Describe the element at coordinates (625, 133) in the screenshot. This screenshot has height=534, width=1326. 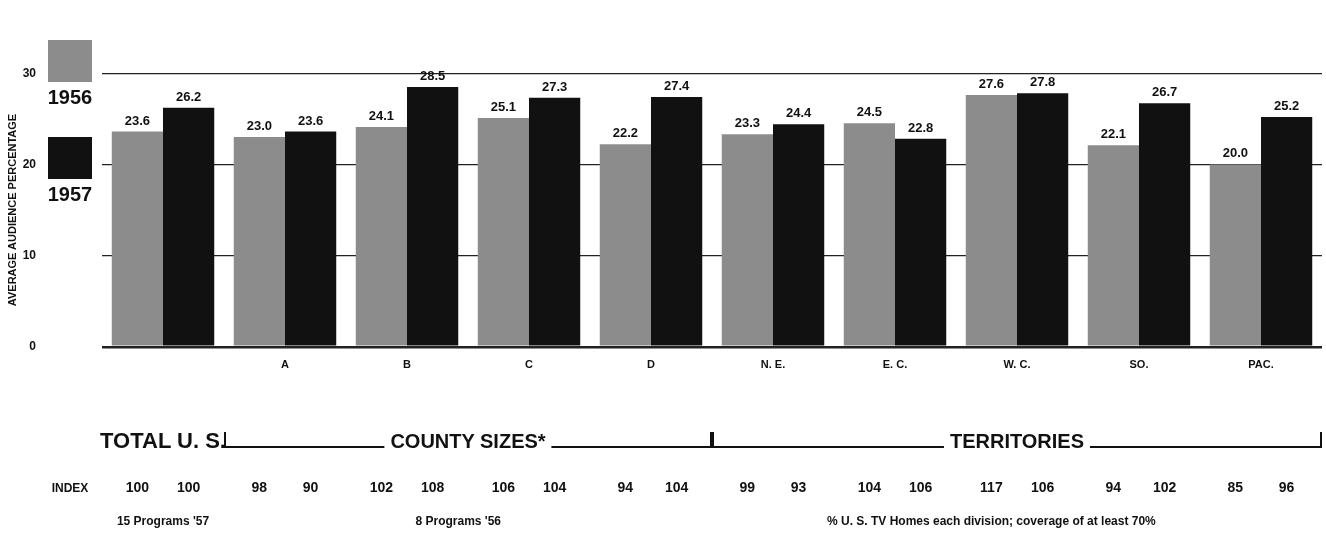
I see `data-label: 22.2` at that location.